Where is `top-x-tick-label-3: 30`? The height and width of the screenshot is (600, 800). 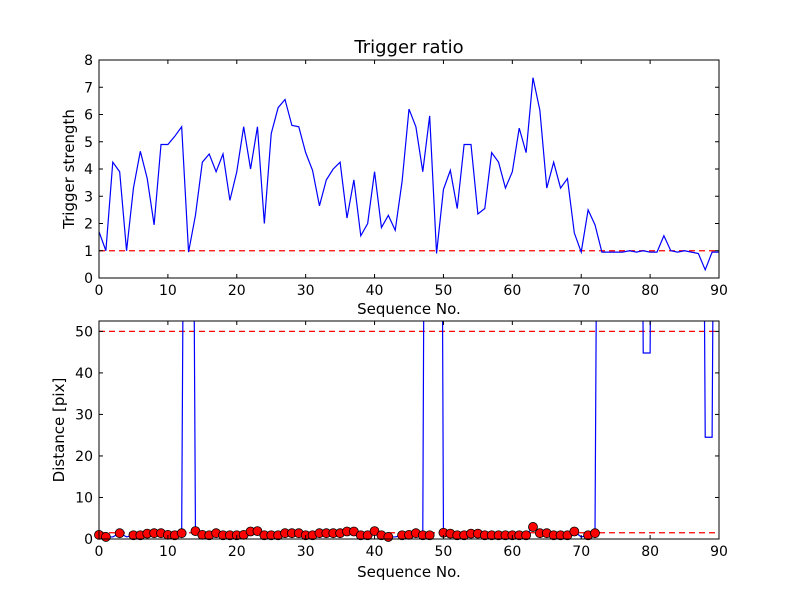 top-x-tick-label-3: 30 is located at coordinates (306, 291).